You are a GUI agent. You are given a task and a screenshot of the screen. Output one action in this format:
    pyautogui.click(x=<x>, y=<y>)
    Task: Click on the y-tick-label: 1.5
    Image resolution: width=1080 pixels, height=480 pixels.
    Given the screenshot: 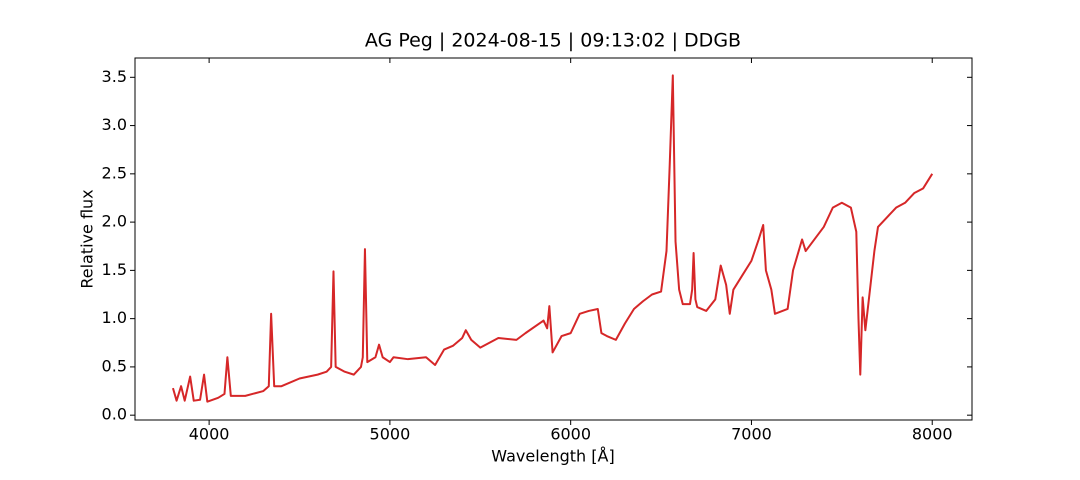 What is the action you would take?
    pyautogui.click(x=114, y=269)
    